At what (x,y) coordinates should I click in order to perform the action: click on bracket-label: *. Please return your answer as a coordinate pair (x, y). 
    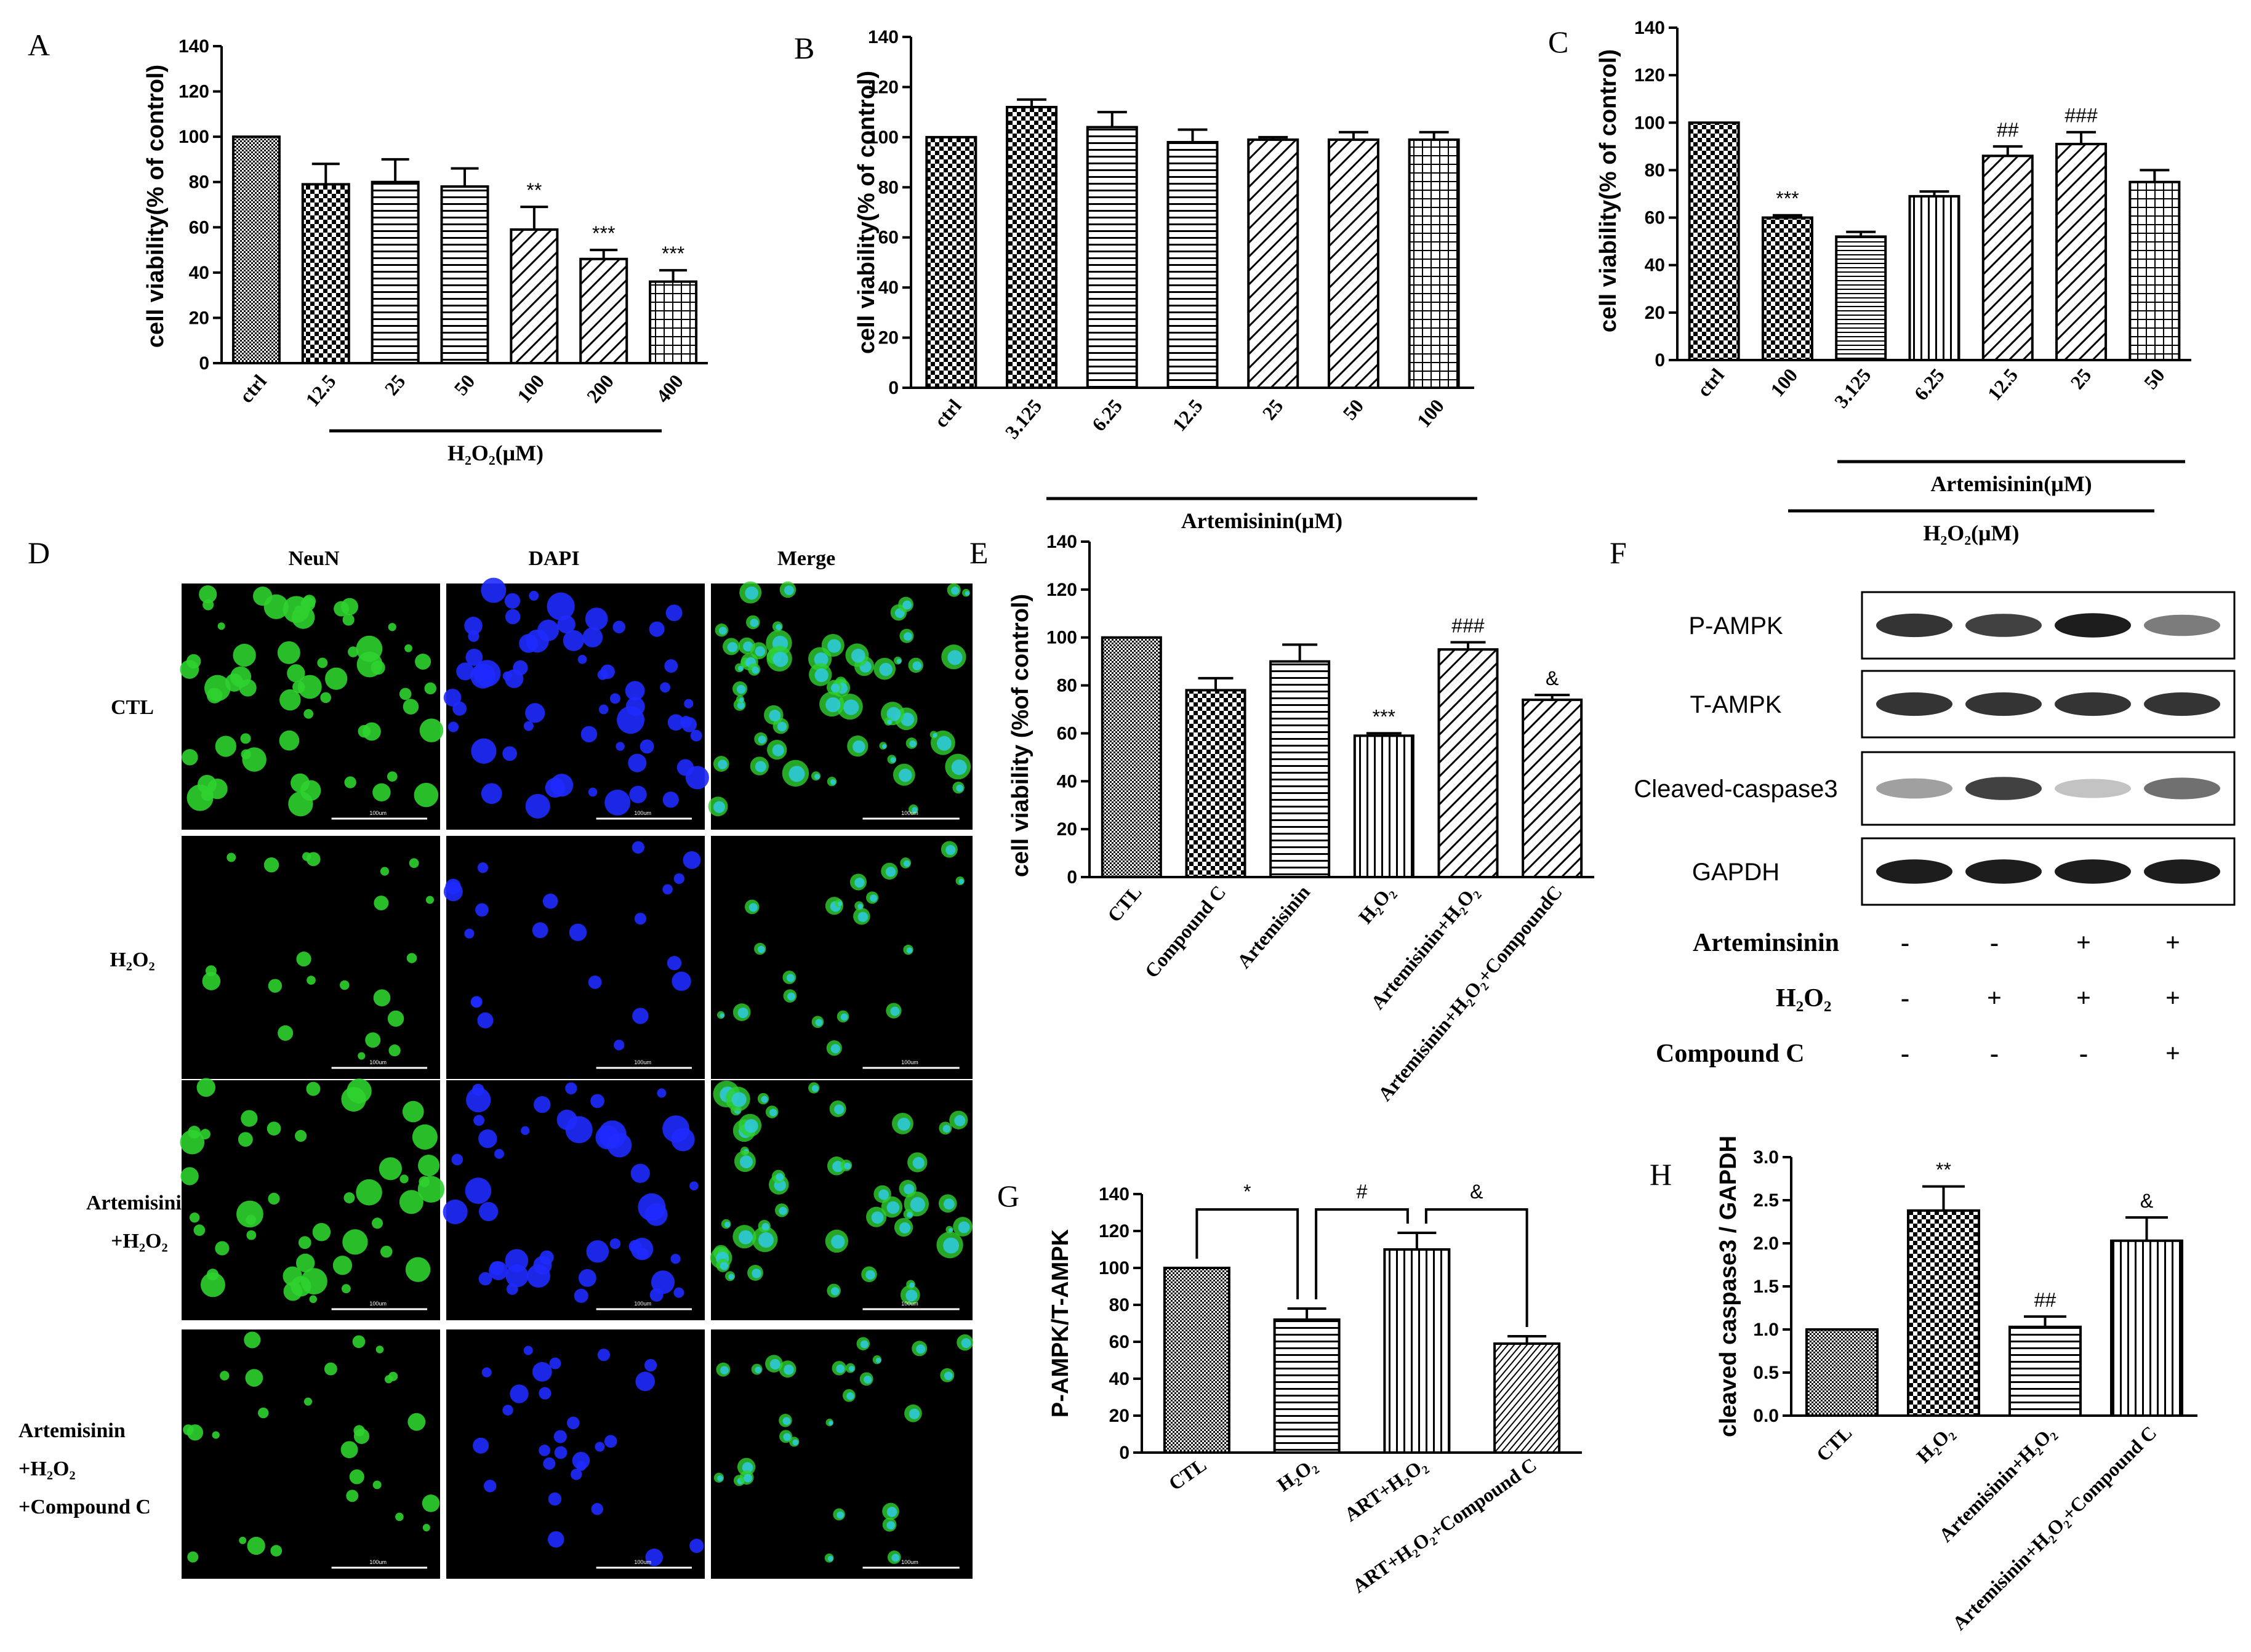
    Looking at the image, I should click on (1247, 1192).